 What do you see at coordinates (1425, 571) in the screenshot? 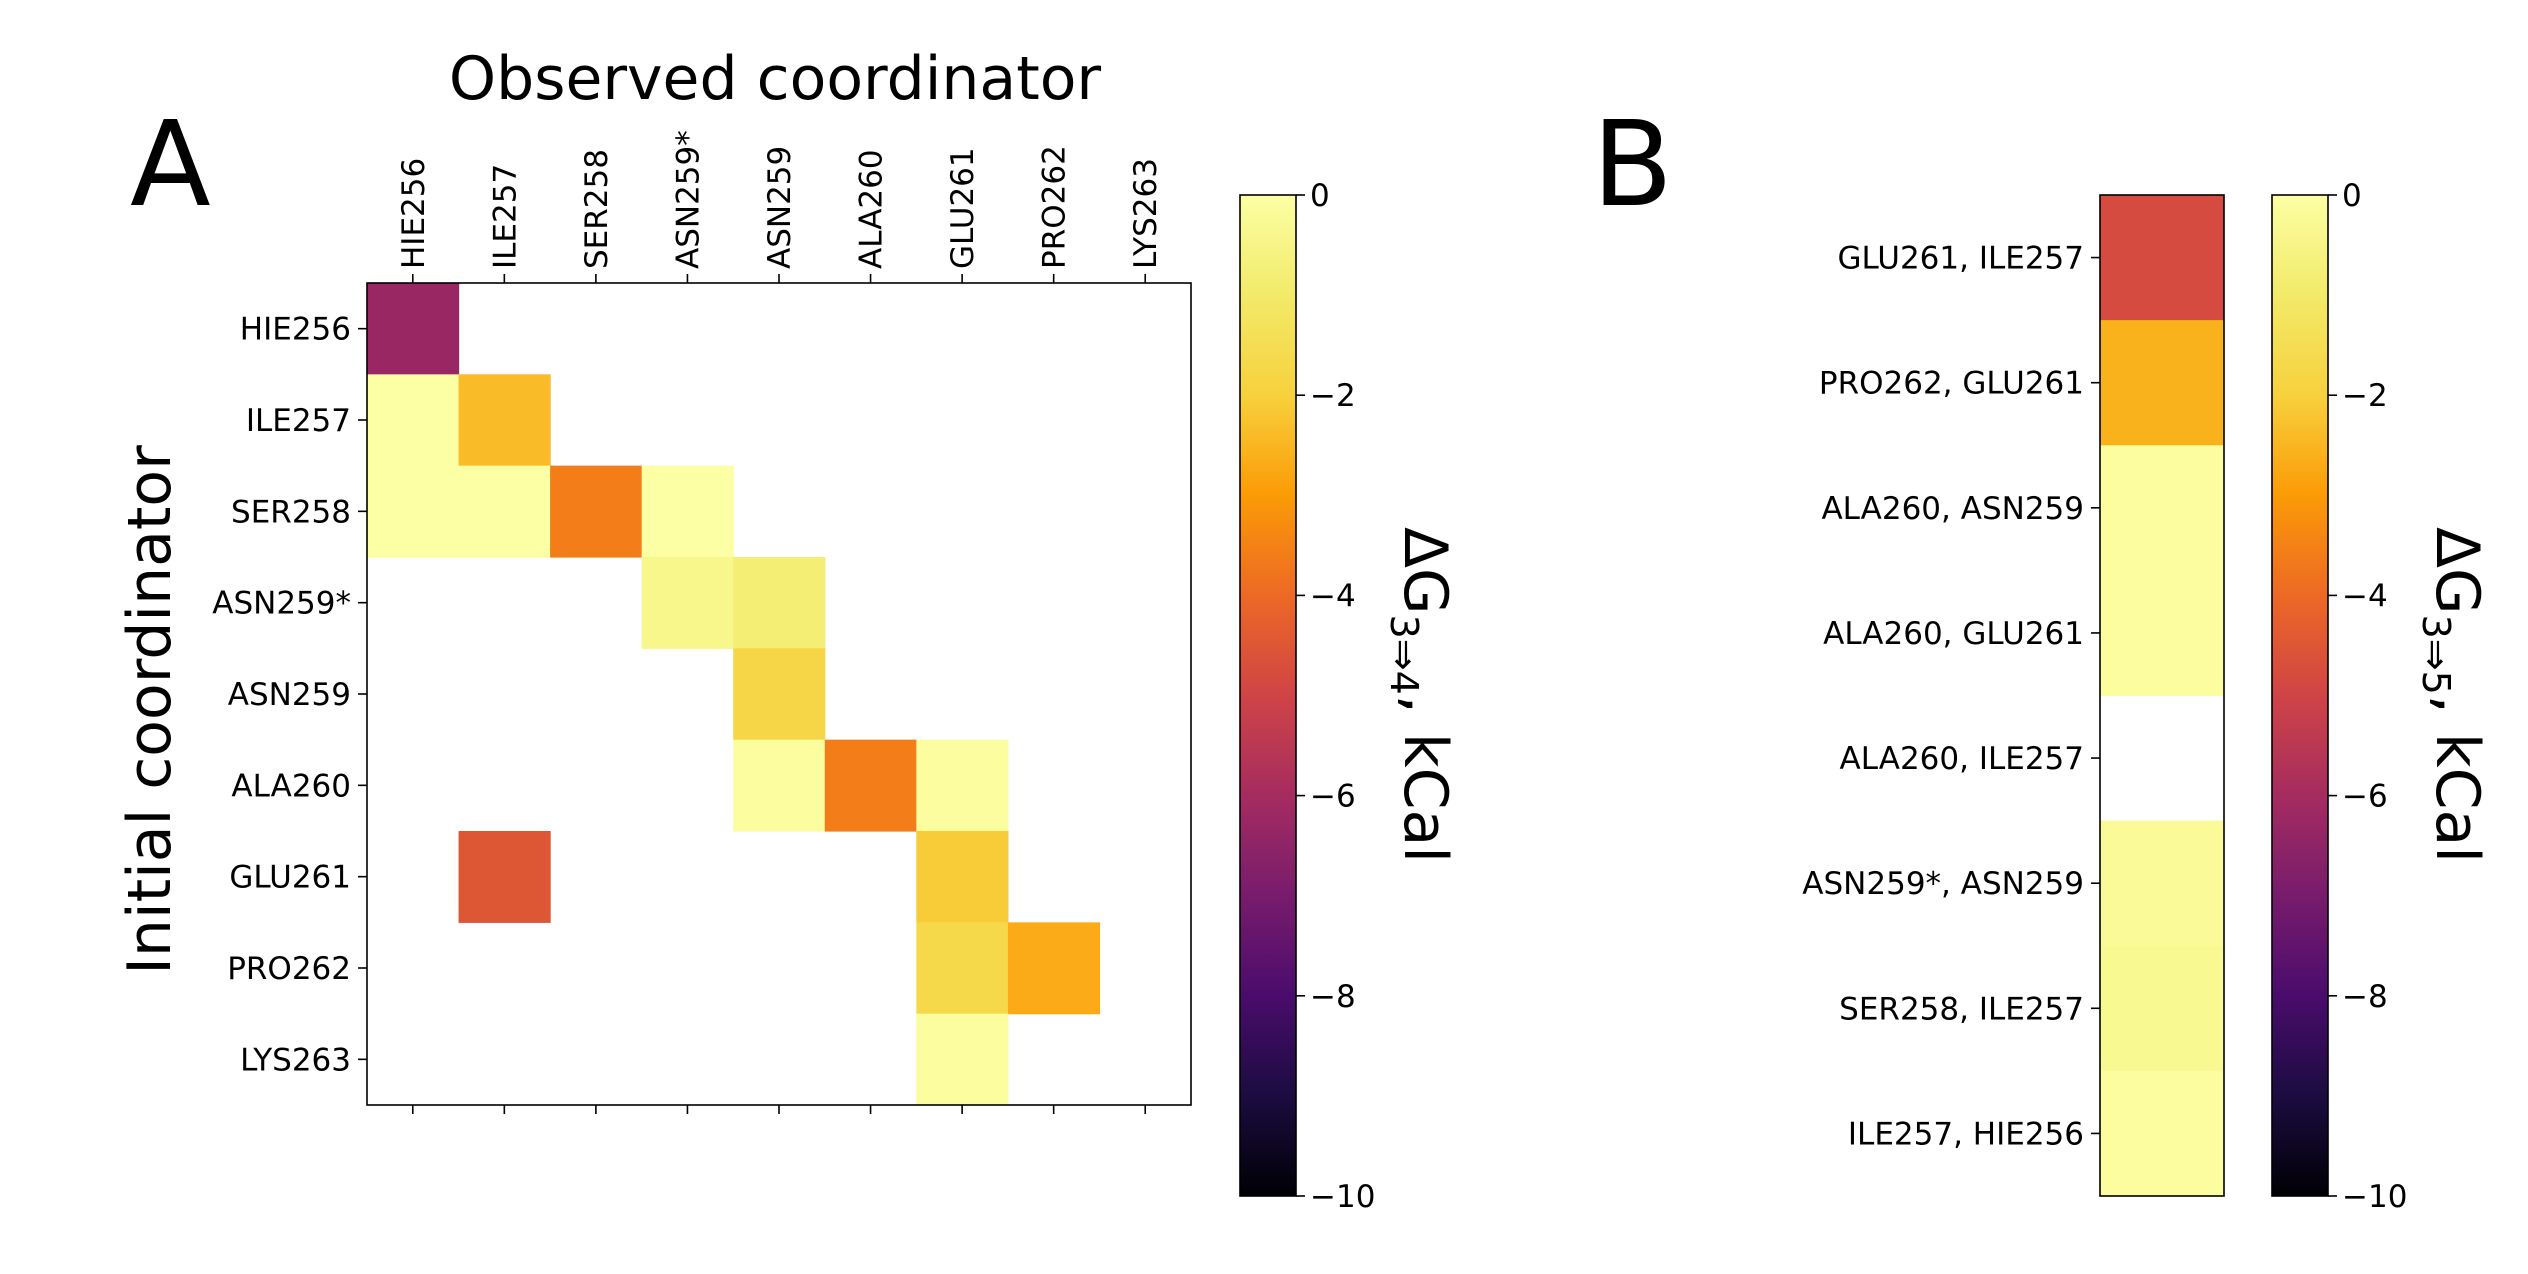
I see `colorbar-a-label-main: ΔG` at bounding box center [1425, 571].